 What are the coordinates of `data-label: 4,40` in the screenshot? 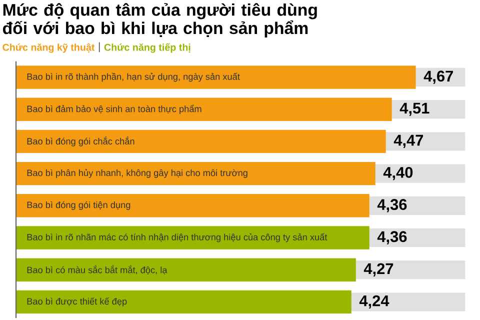 It's located at (398, 173).